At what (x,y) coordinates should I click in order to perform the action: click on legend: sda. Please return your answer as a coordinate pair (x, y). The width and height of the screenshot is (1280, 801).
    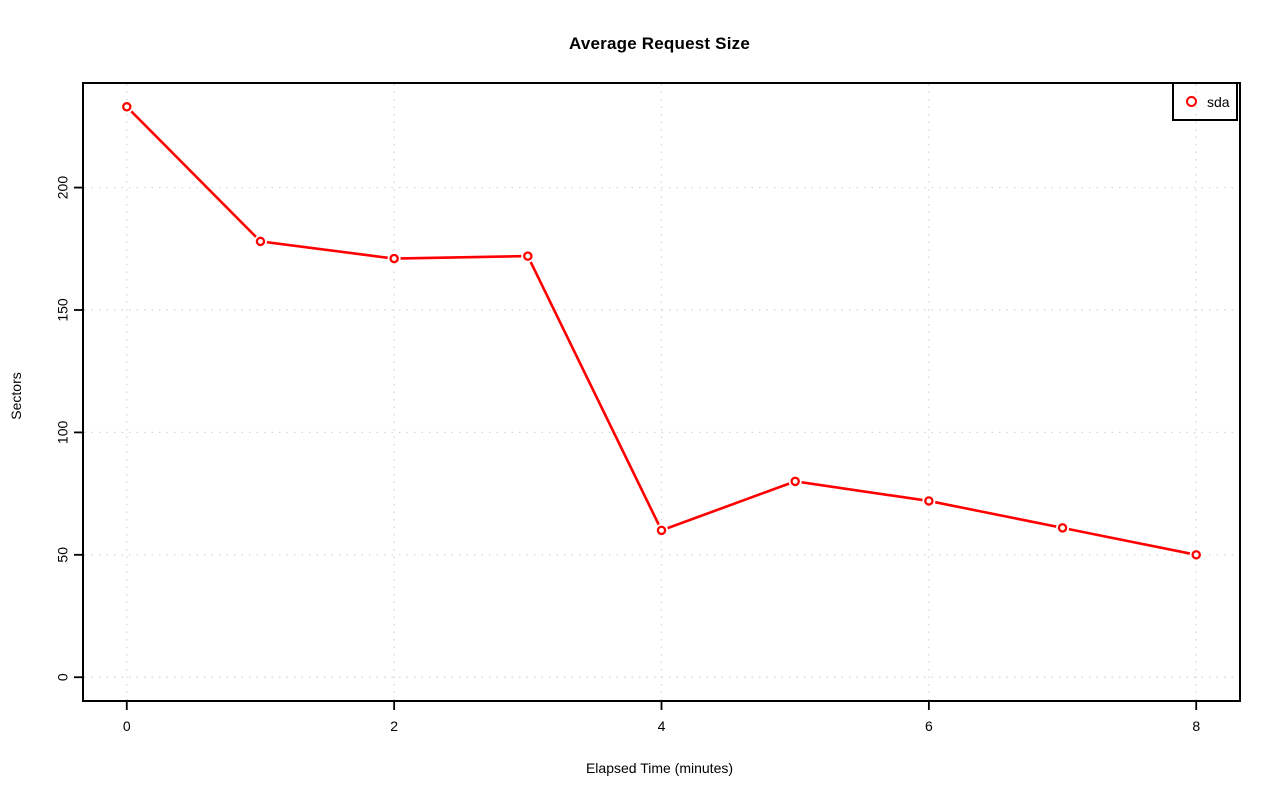
    Looking at the image, I should click on (1205, 101).